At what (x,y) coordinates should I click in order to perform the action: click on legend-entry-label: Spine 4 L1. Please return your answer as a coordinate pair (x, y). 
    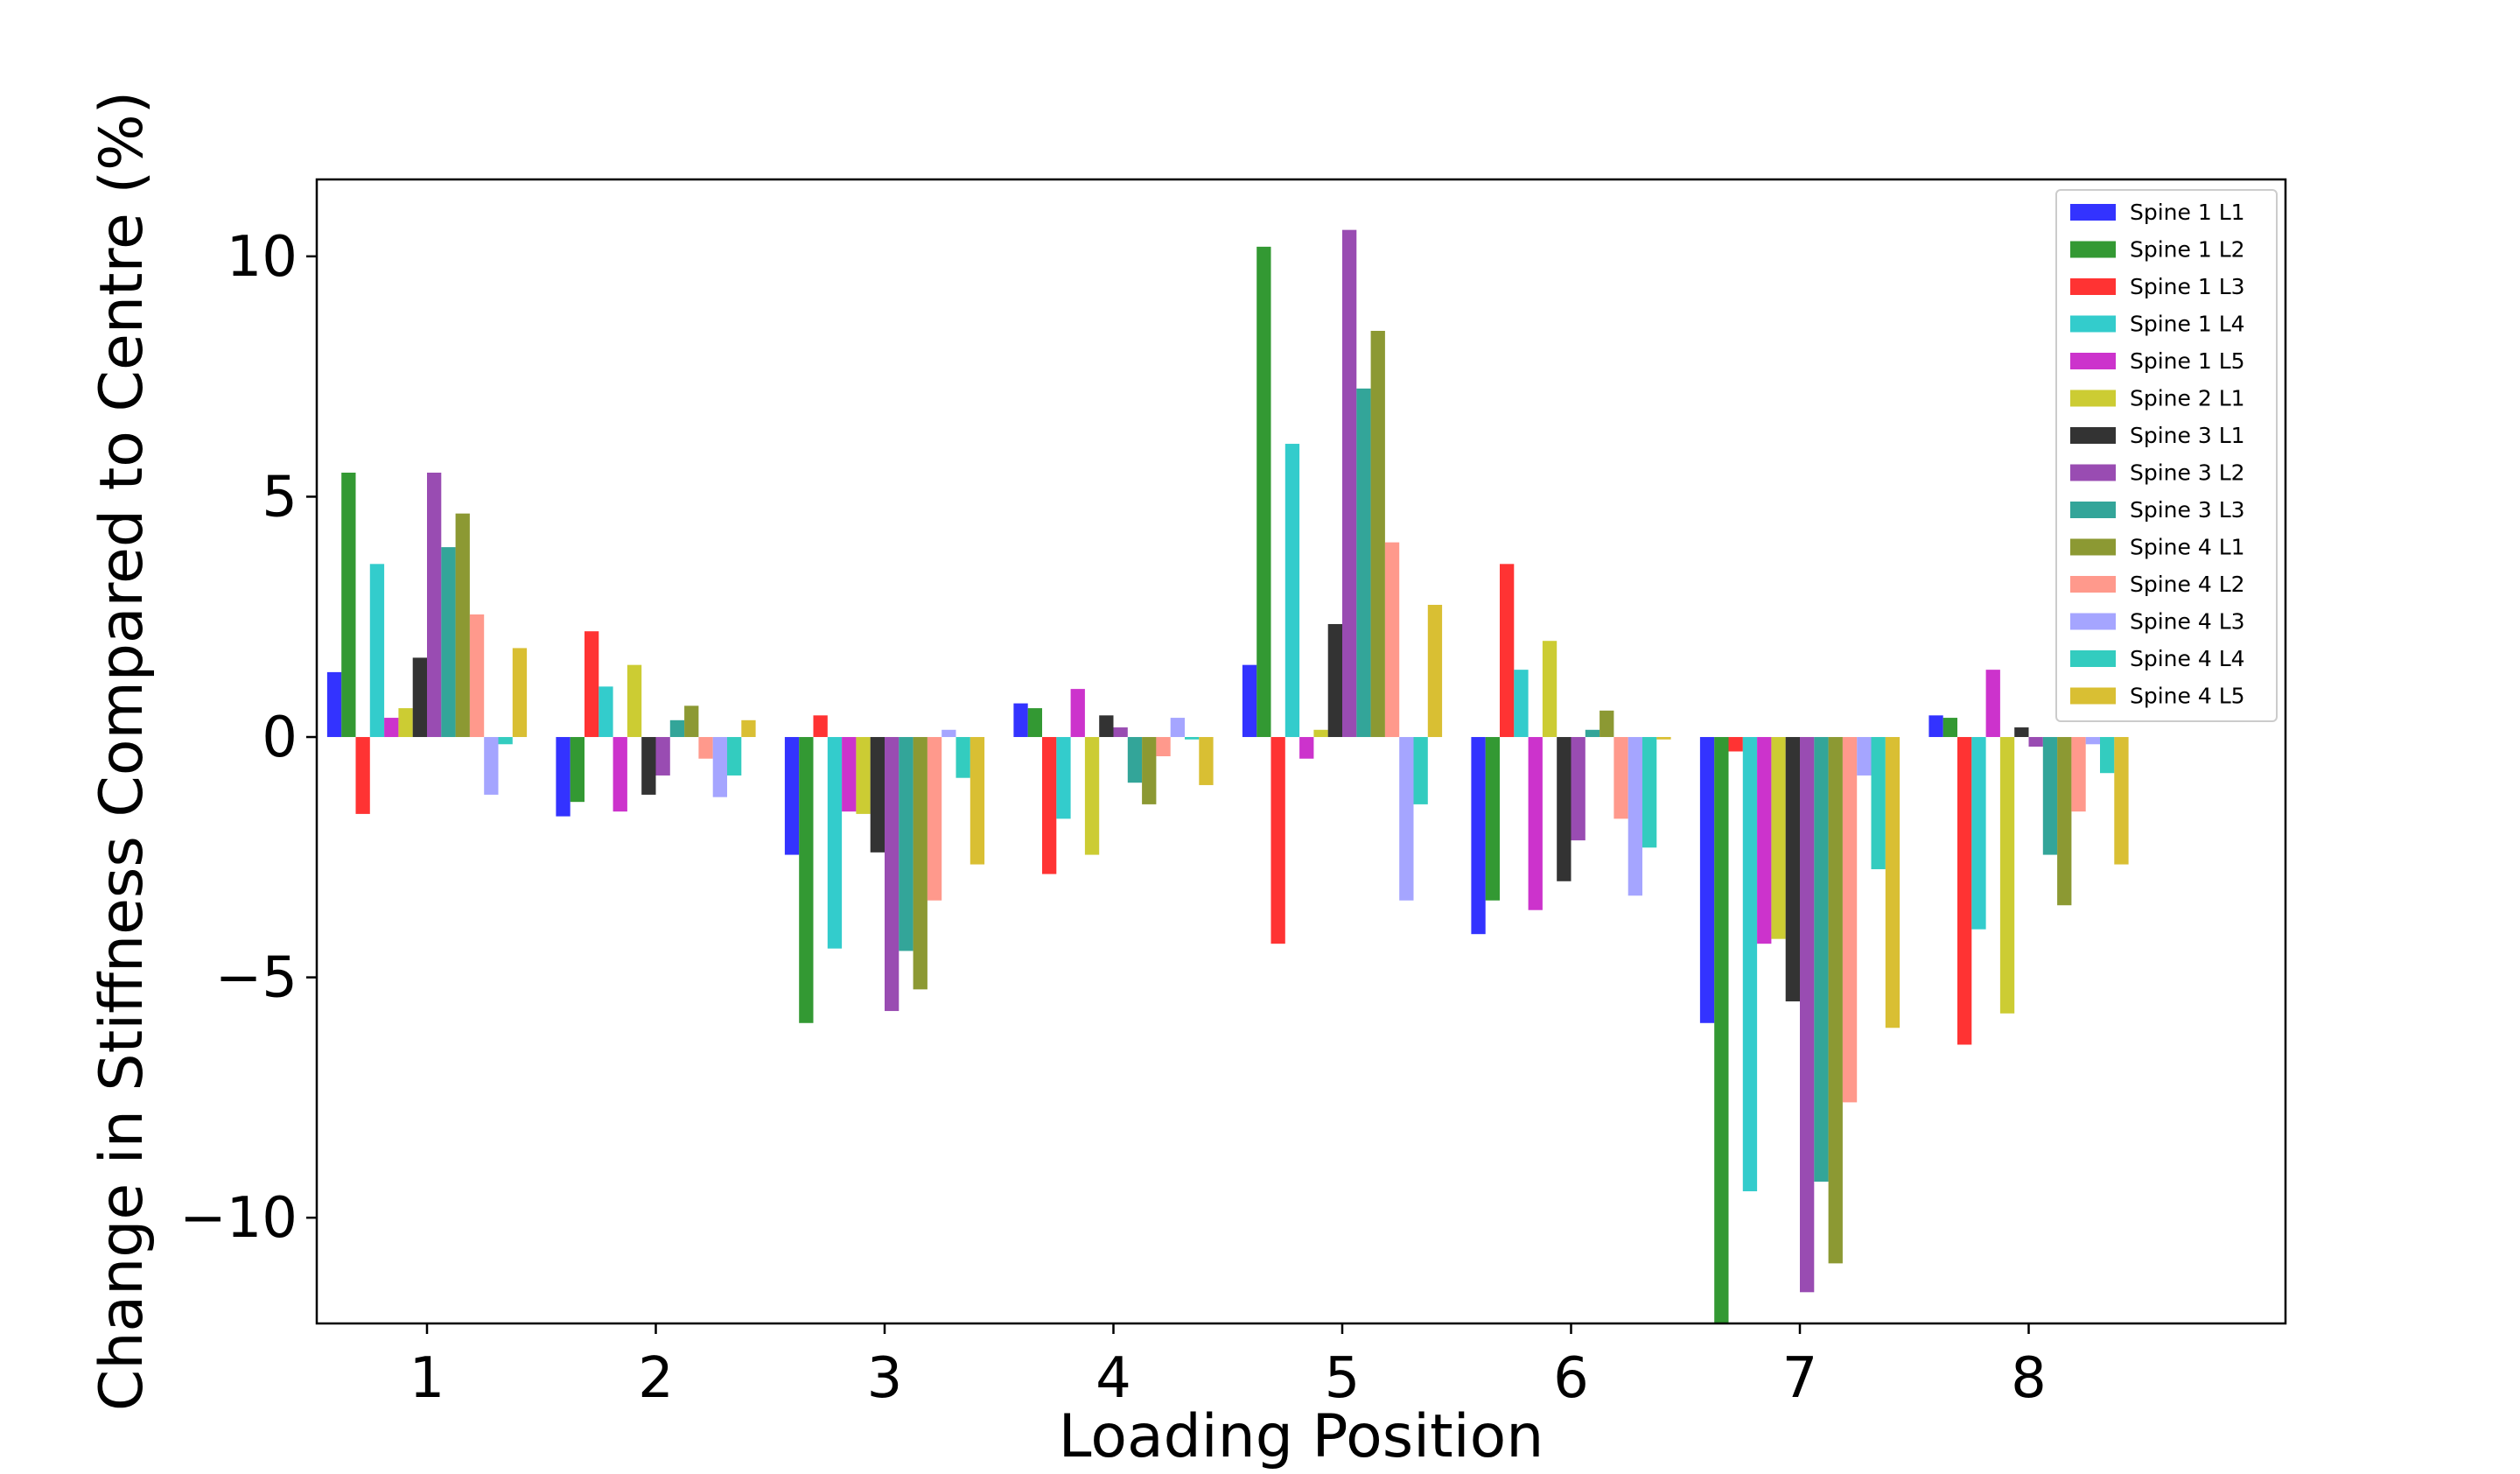
    Looking at the image, I should click on (2187, 547).